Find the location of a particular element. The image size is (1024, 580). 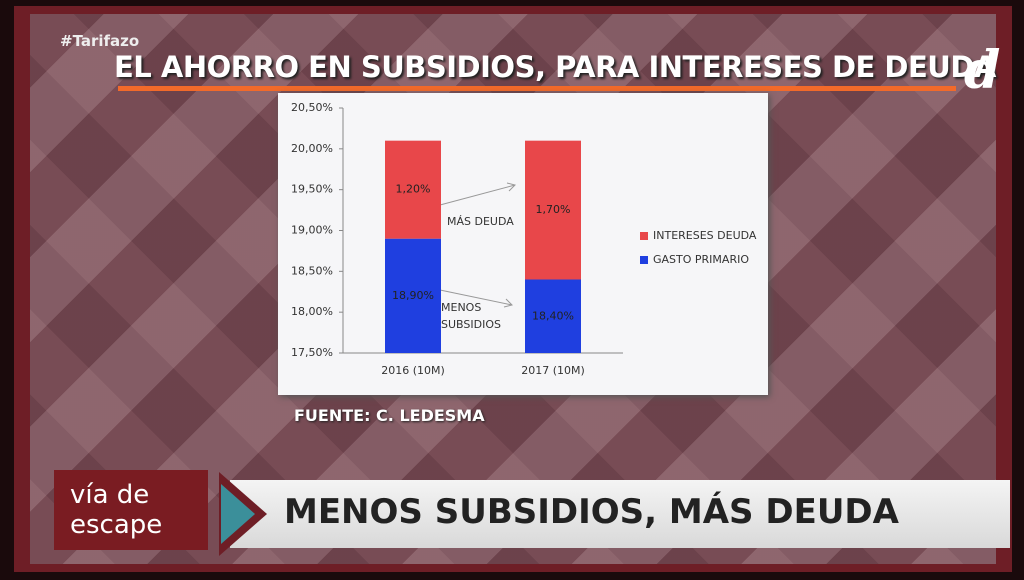

y-tick-label: 18,50% is located at coordinates (312, 270).